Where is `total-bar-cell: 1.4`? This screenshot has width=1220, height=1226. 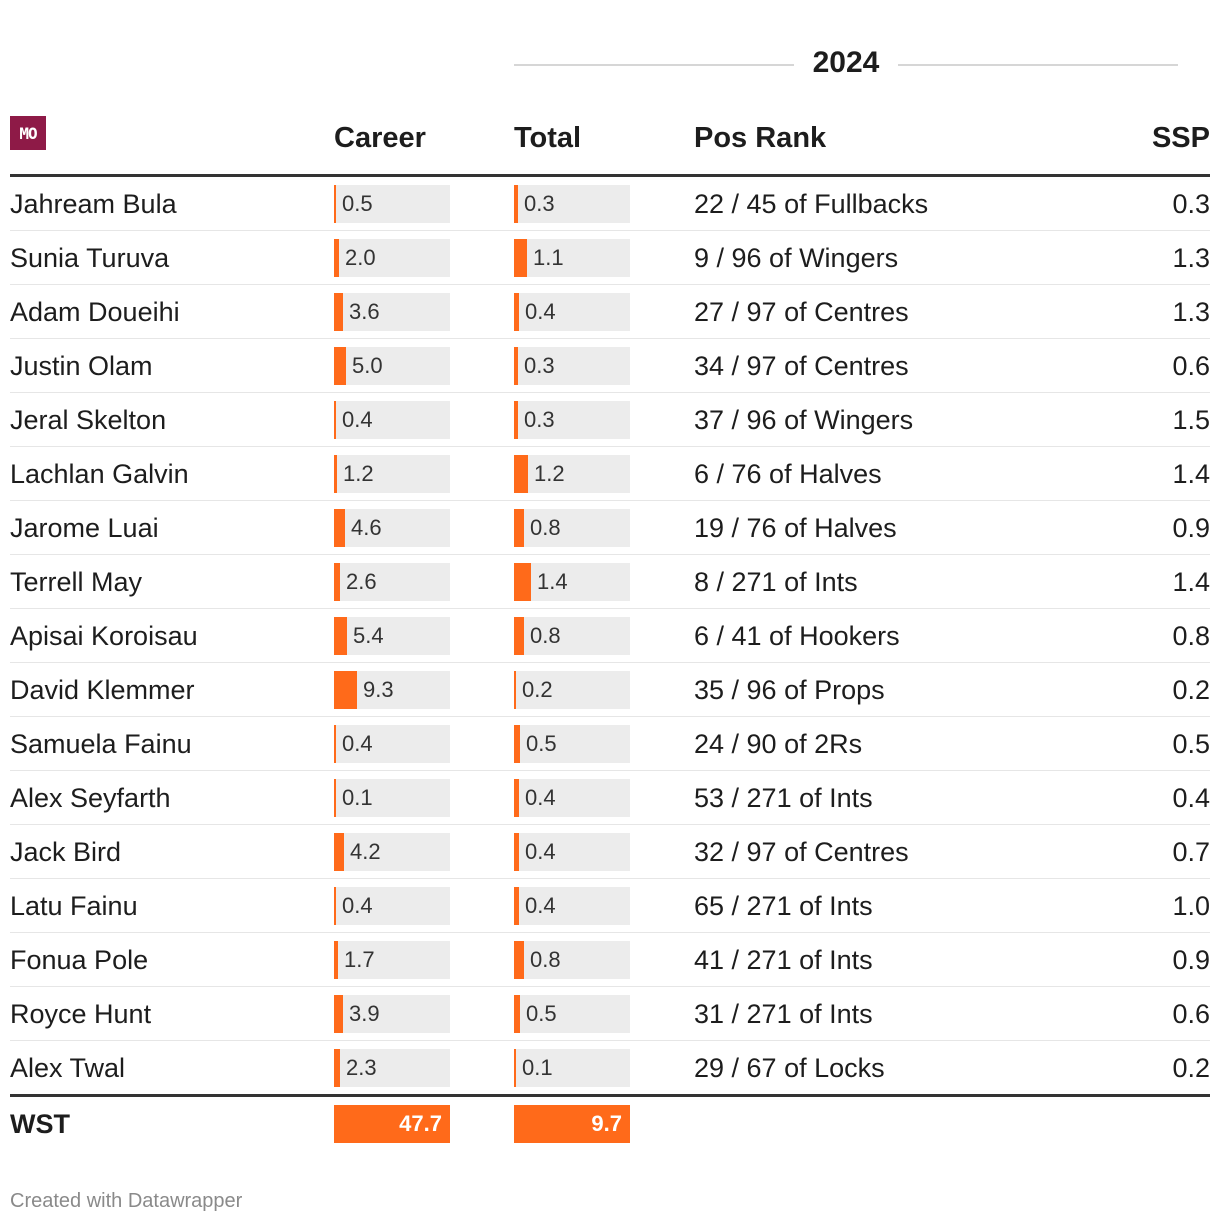
total-bar-cell: 1.4 is located at coordinates (572, 582).